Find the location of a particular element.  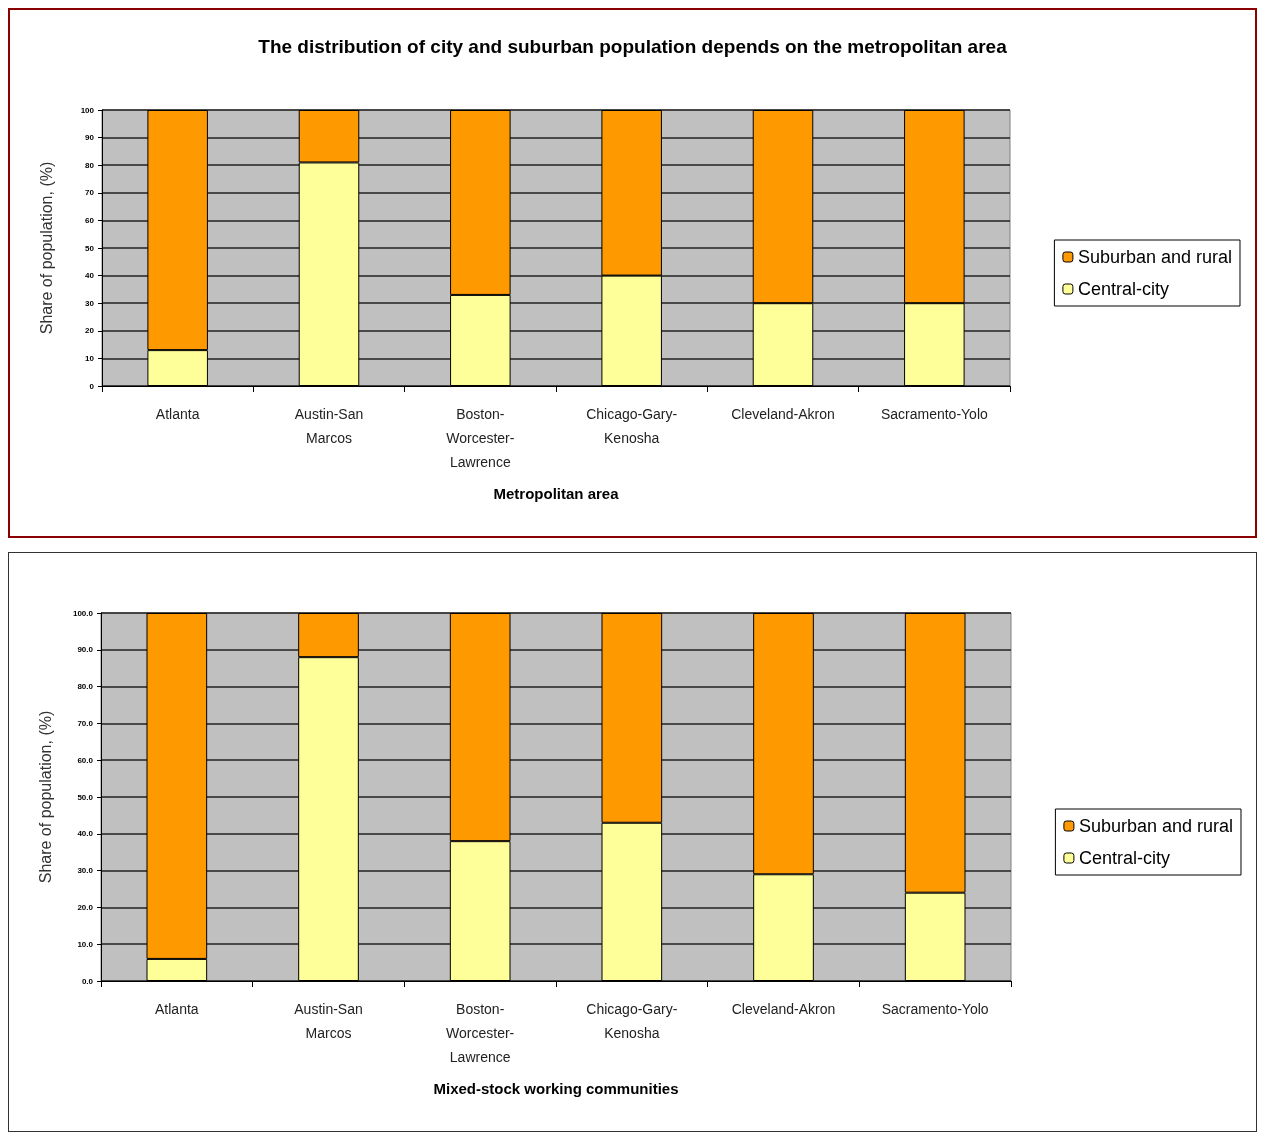

y-tick-label: 0 is located at coordinates (92, 386).